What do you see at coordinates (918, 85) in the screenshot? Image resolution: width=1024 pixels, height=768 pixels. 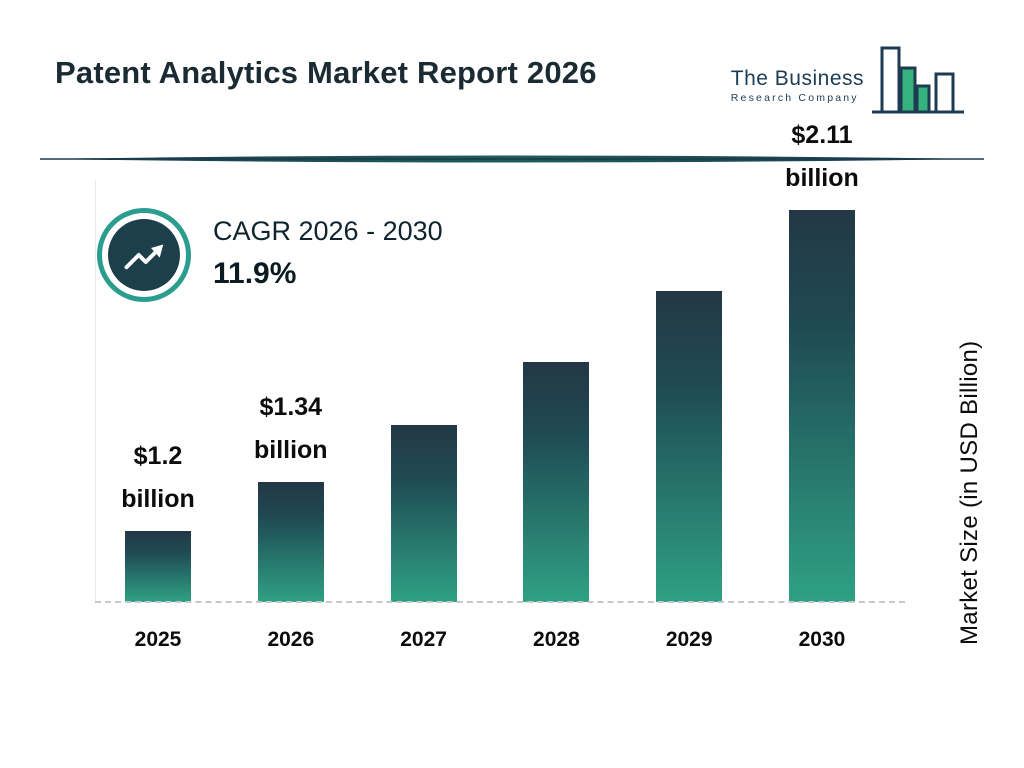 I see `bar-chart-logo-icon` at bounding box center [918, 85].